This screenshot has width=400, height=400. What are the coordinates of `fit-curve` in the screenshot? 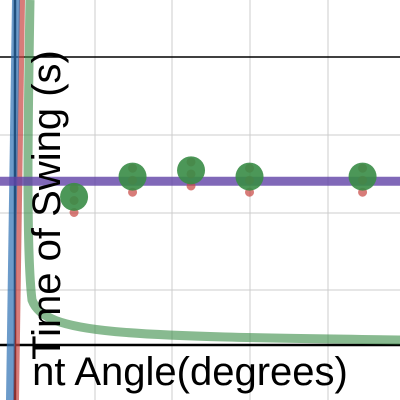 It's located at (19, 200).